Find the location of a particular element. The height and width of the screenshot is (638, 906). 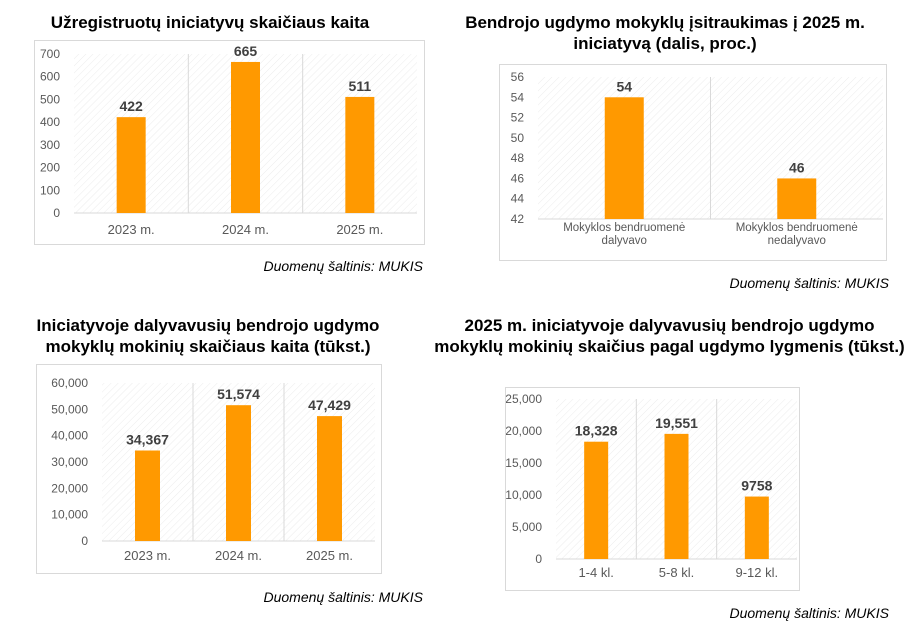

chart-1-y-tick: 300 is located at coordinates (50, 145).